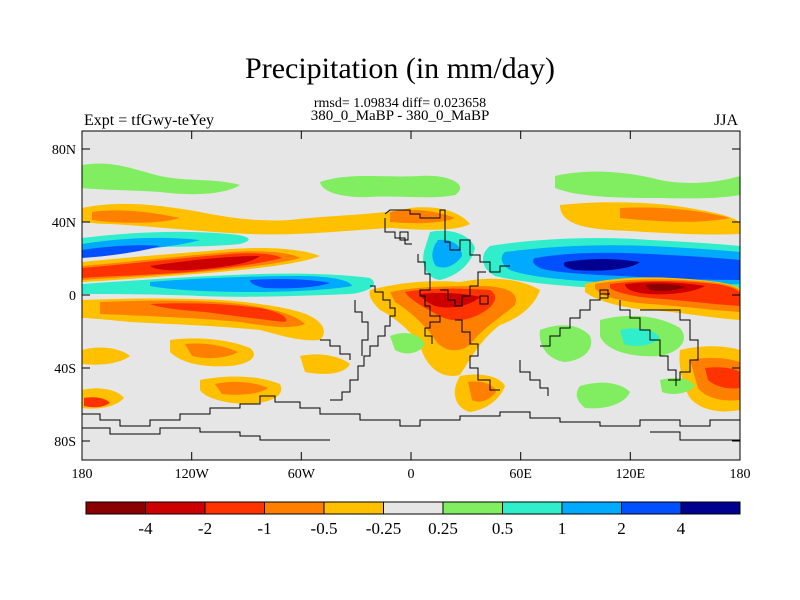  What do you see at coordinates (725, 120) in the screenshot?
I see `season-label: JJA` at bounding box center [725, 120].